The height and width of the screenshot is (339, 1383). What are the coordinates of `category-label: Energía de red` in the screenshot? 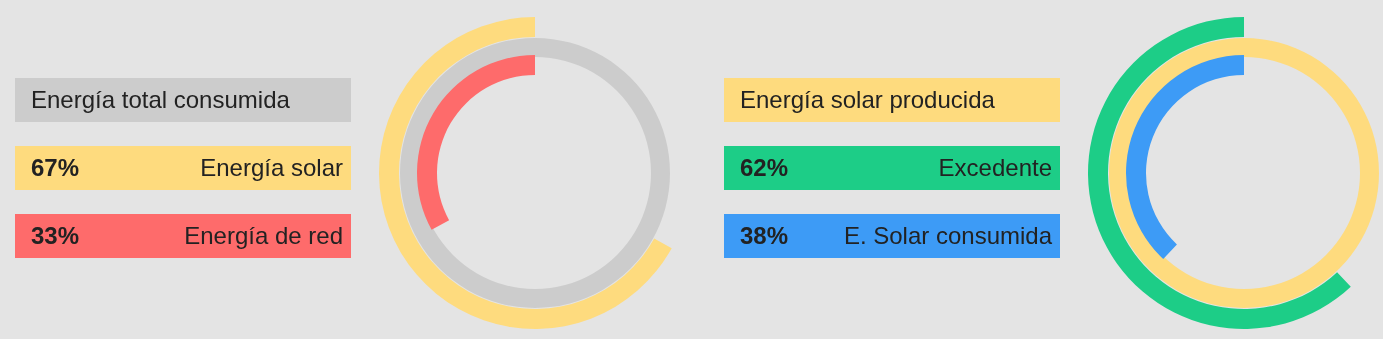 It's located at (263, 236).